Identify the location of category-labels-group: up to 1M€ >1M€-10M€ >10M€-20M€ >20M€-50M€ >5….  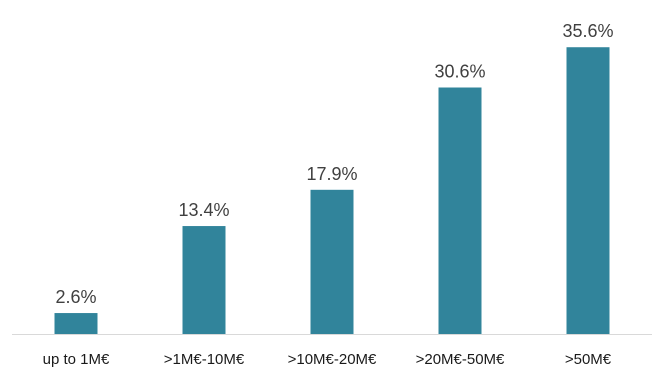
(327, 359).